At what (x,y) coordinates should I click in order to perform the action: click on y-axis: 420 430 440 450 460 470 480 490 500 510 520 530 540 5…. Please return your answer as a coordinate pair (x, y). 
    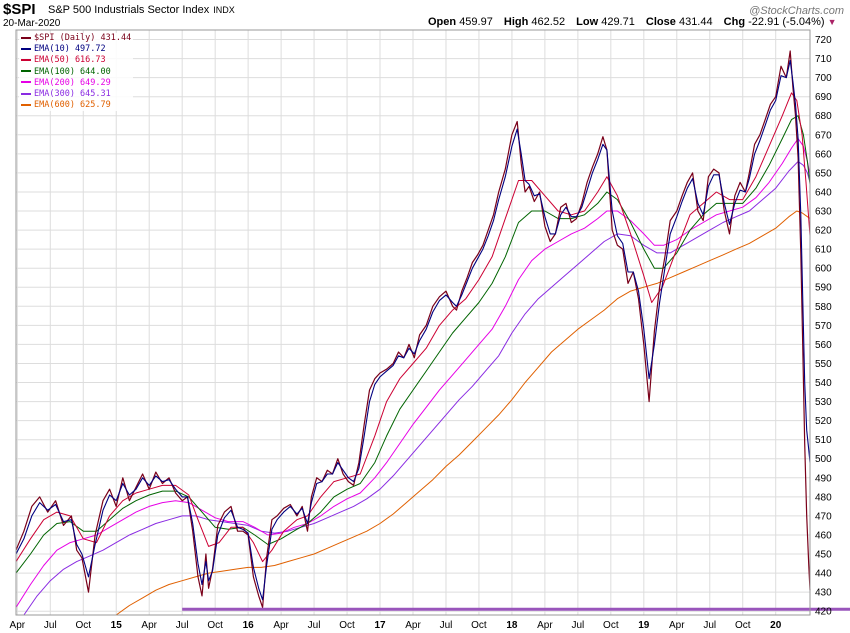
    Looking at the image, I should click on (823, 326).